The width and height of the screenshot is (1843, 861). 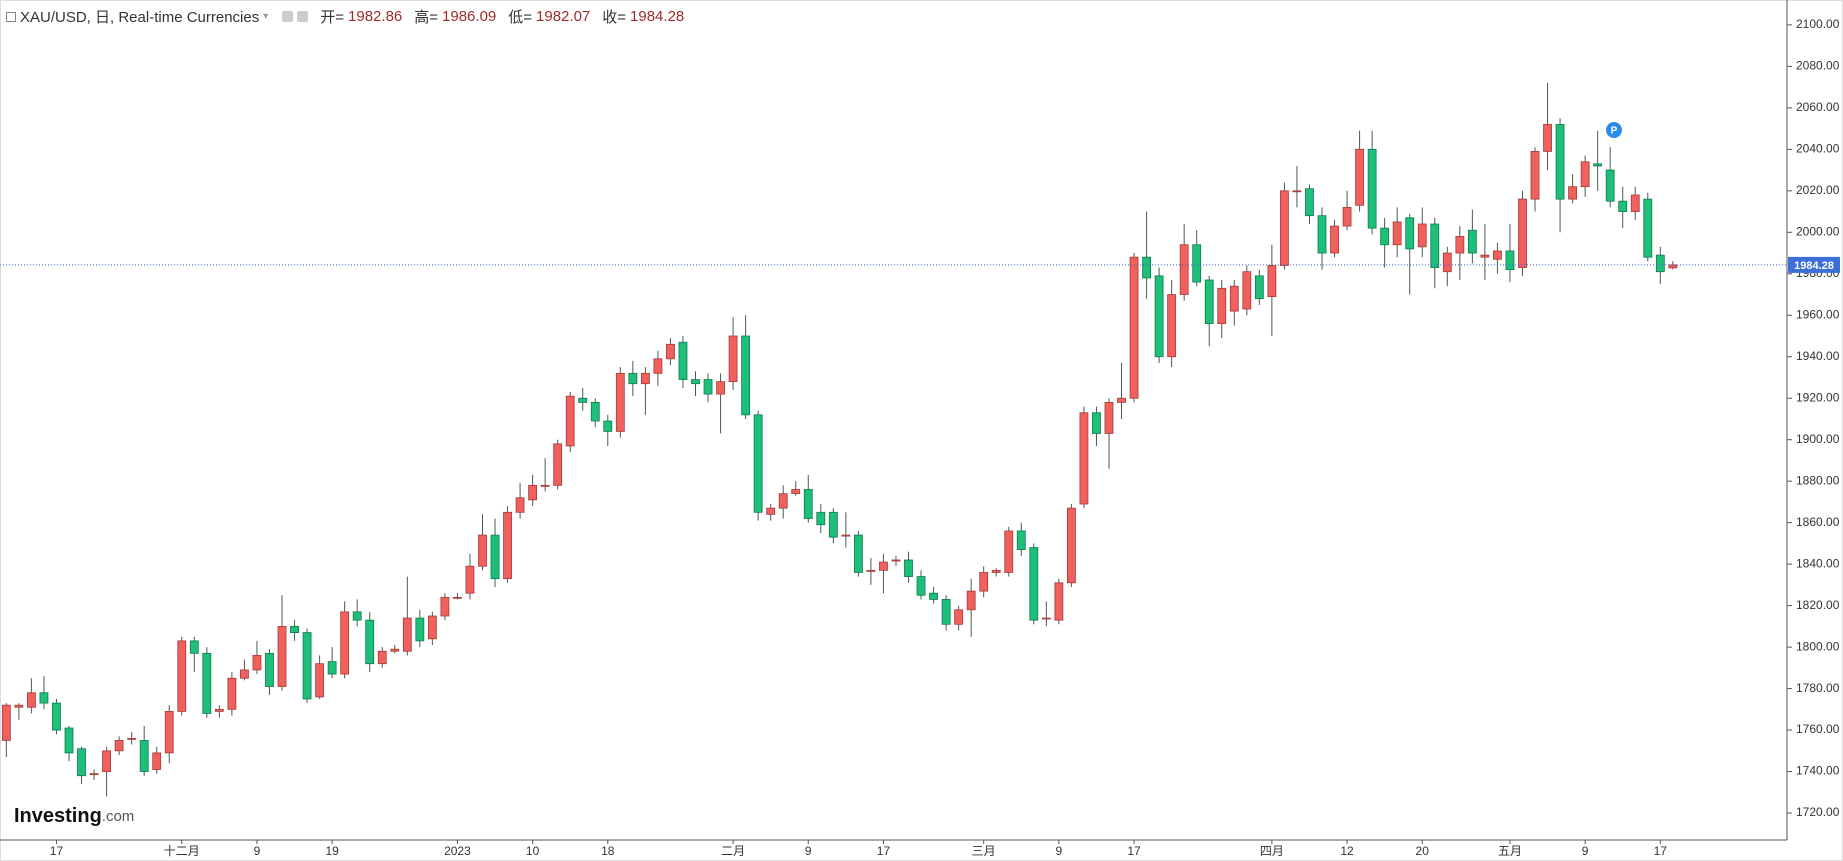 What do you see at coordinates (11, 16) in the screenshot?
I see `collapse-icon` at bounding box center [11, 16].